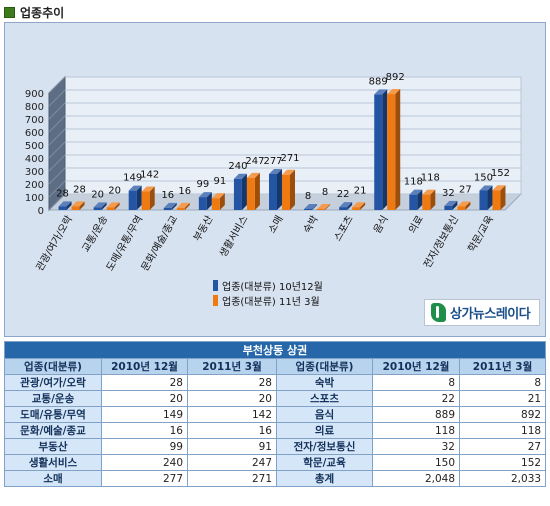  Describe the element at coordinates (416, 225) in the screenshot. I see `x-category-label: 의료` at that location.